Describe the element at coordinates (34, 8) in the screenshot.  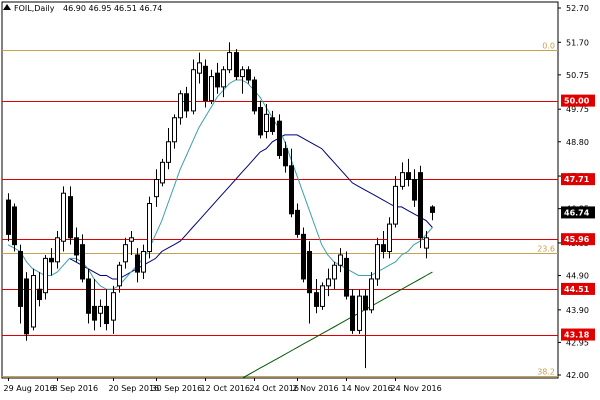
I see `symbol-timeframe: FOIL,Daily` at that location.